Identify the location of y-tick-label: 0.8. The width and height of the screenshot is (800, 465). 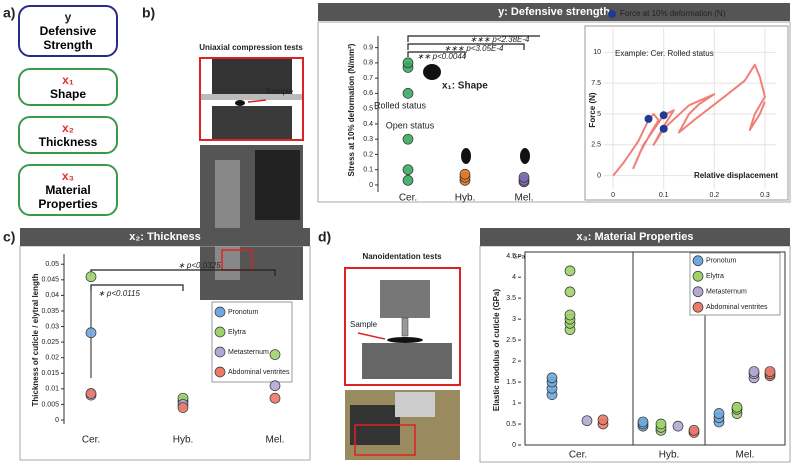
(368, 63).